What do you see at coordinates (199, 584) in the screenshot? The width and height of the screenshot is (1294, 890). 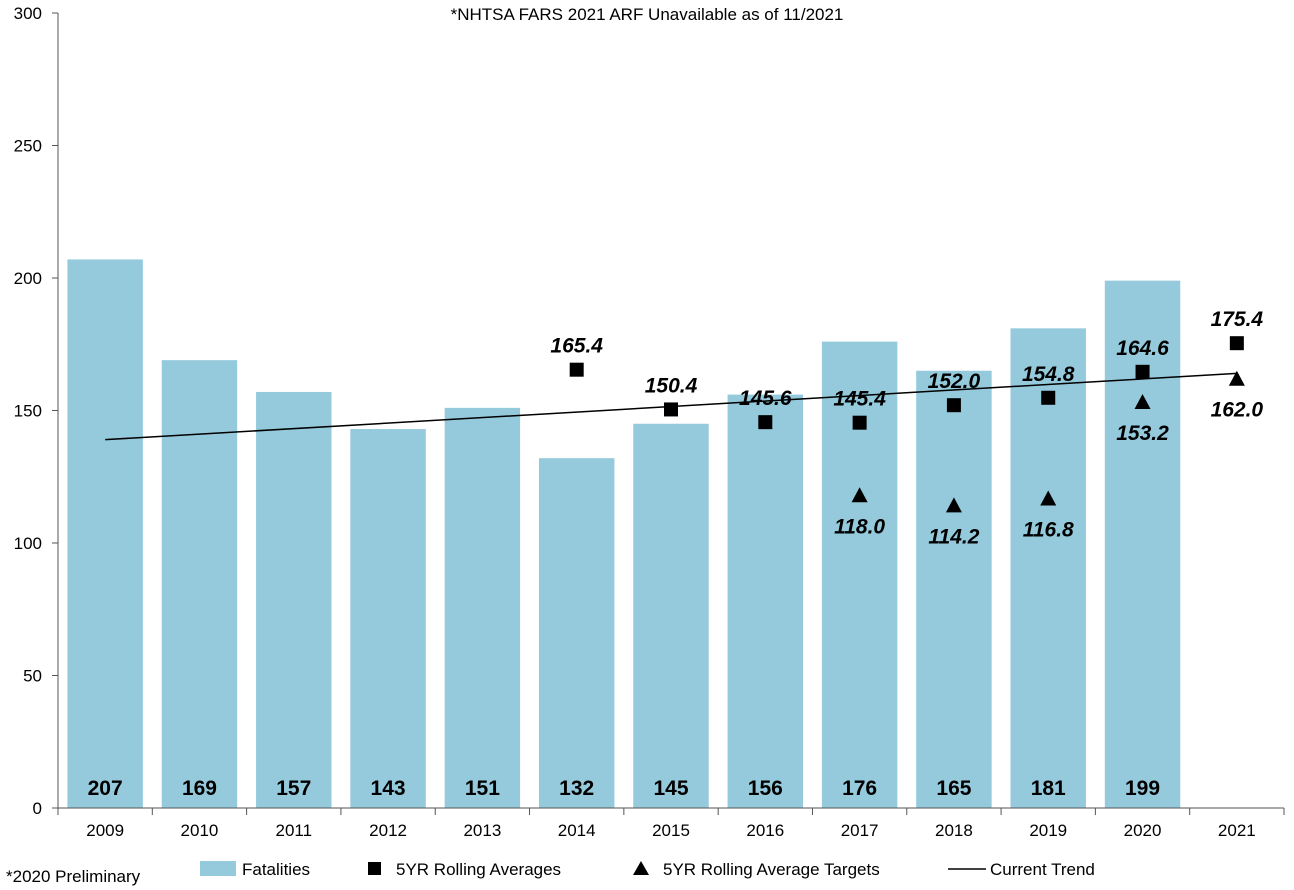 I see `bar-2010` at bounding box center [199, 584].